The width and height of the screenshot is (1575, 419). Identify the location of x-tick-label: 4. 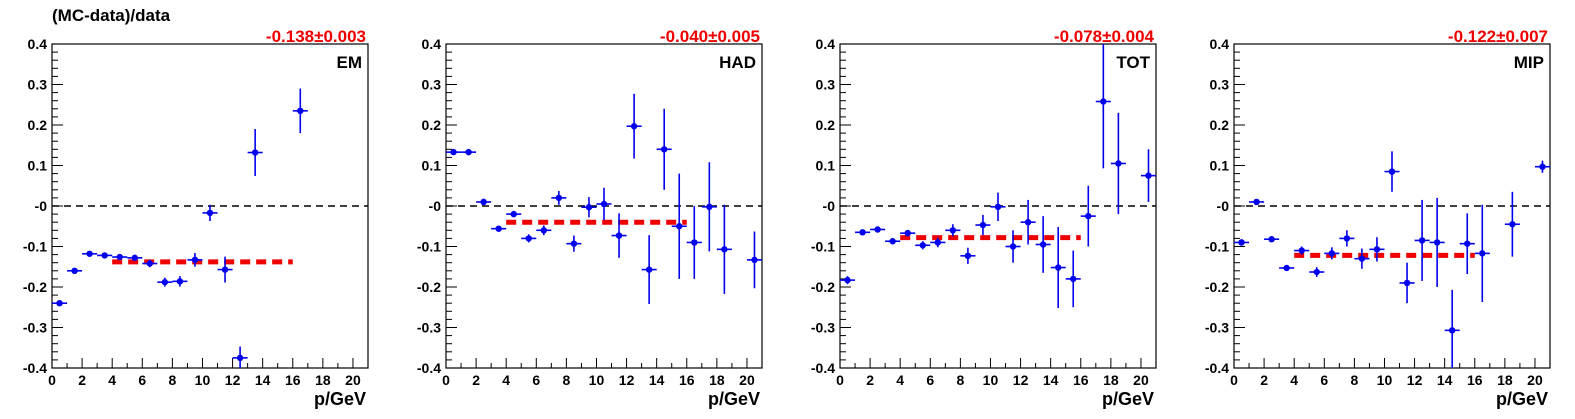
(506, 380).